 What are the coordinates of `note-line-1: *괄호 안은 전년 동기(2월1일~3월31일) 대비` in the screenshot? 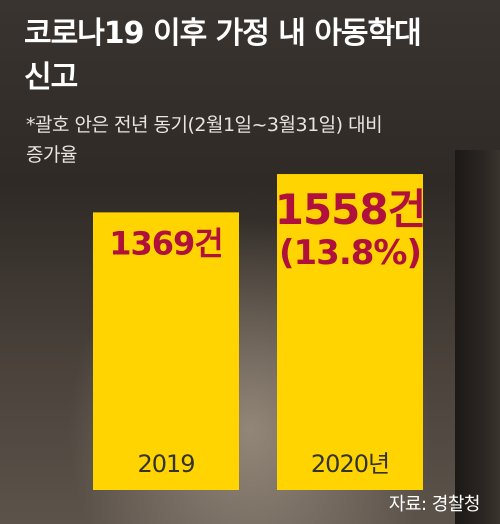 It's located at (204, 125).